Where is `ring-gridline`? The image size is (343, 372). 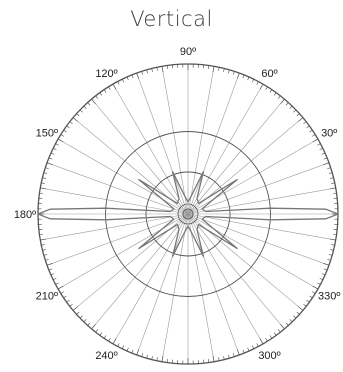
ring-gridline is located at coordinates (188, 214).